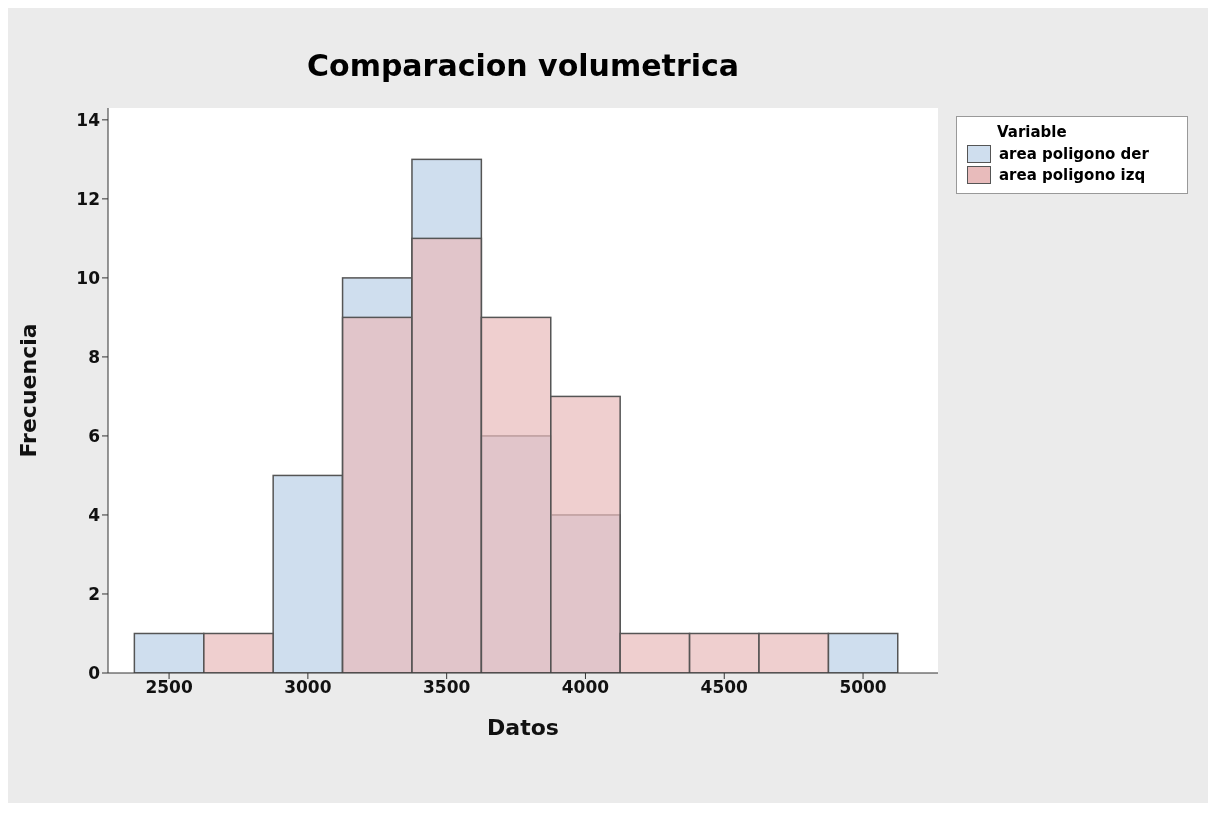 Image resolution: width=1217 pixels, height=813 pixels. Describe the element at coordinates (94, 594) in the screenshot. I see `y-tick-label: 2` at that location.